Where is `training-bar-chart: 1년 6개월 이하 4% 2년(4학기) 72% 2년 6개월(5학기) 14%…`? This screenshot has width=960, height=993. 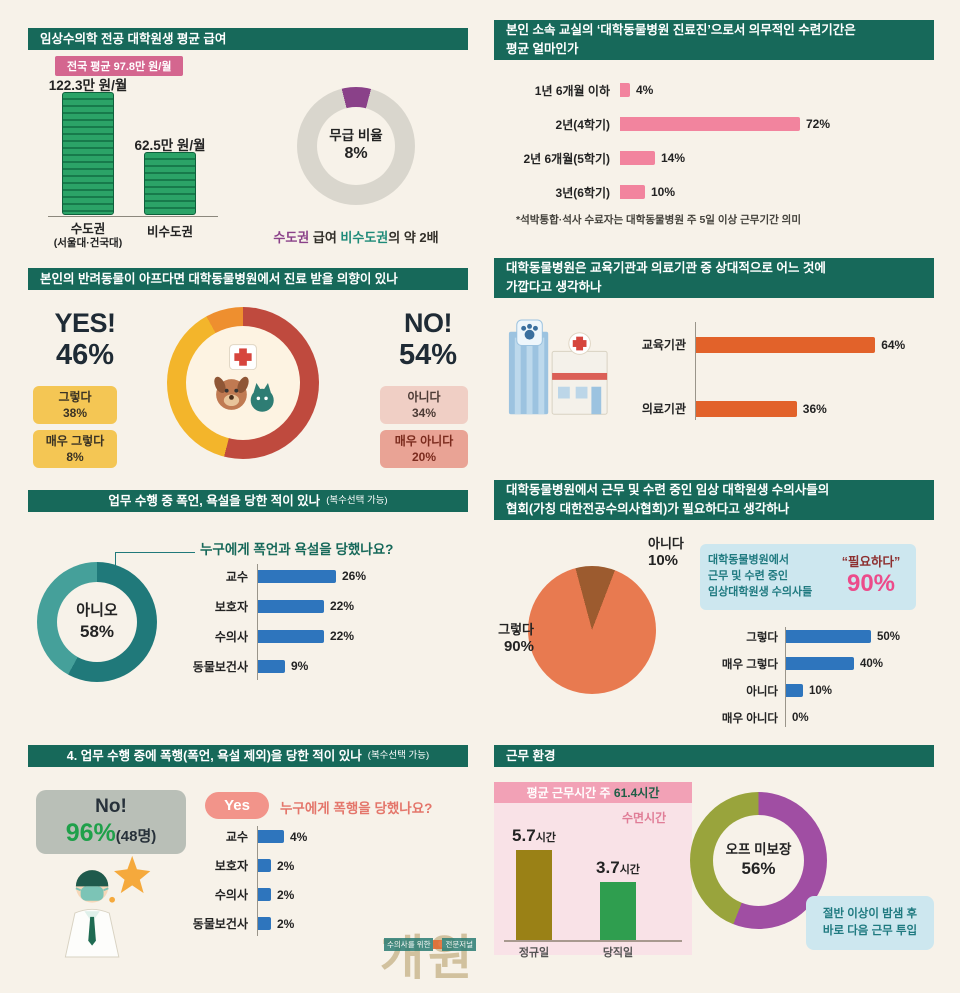
training-bar-chart: 1년 6개월 이하 4% 2년(4학기) 72% 2년 6개월(5학기) 14%… is located at coordinates (715, 148).